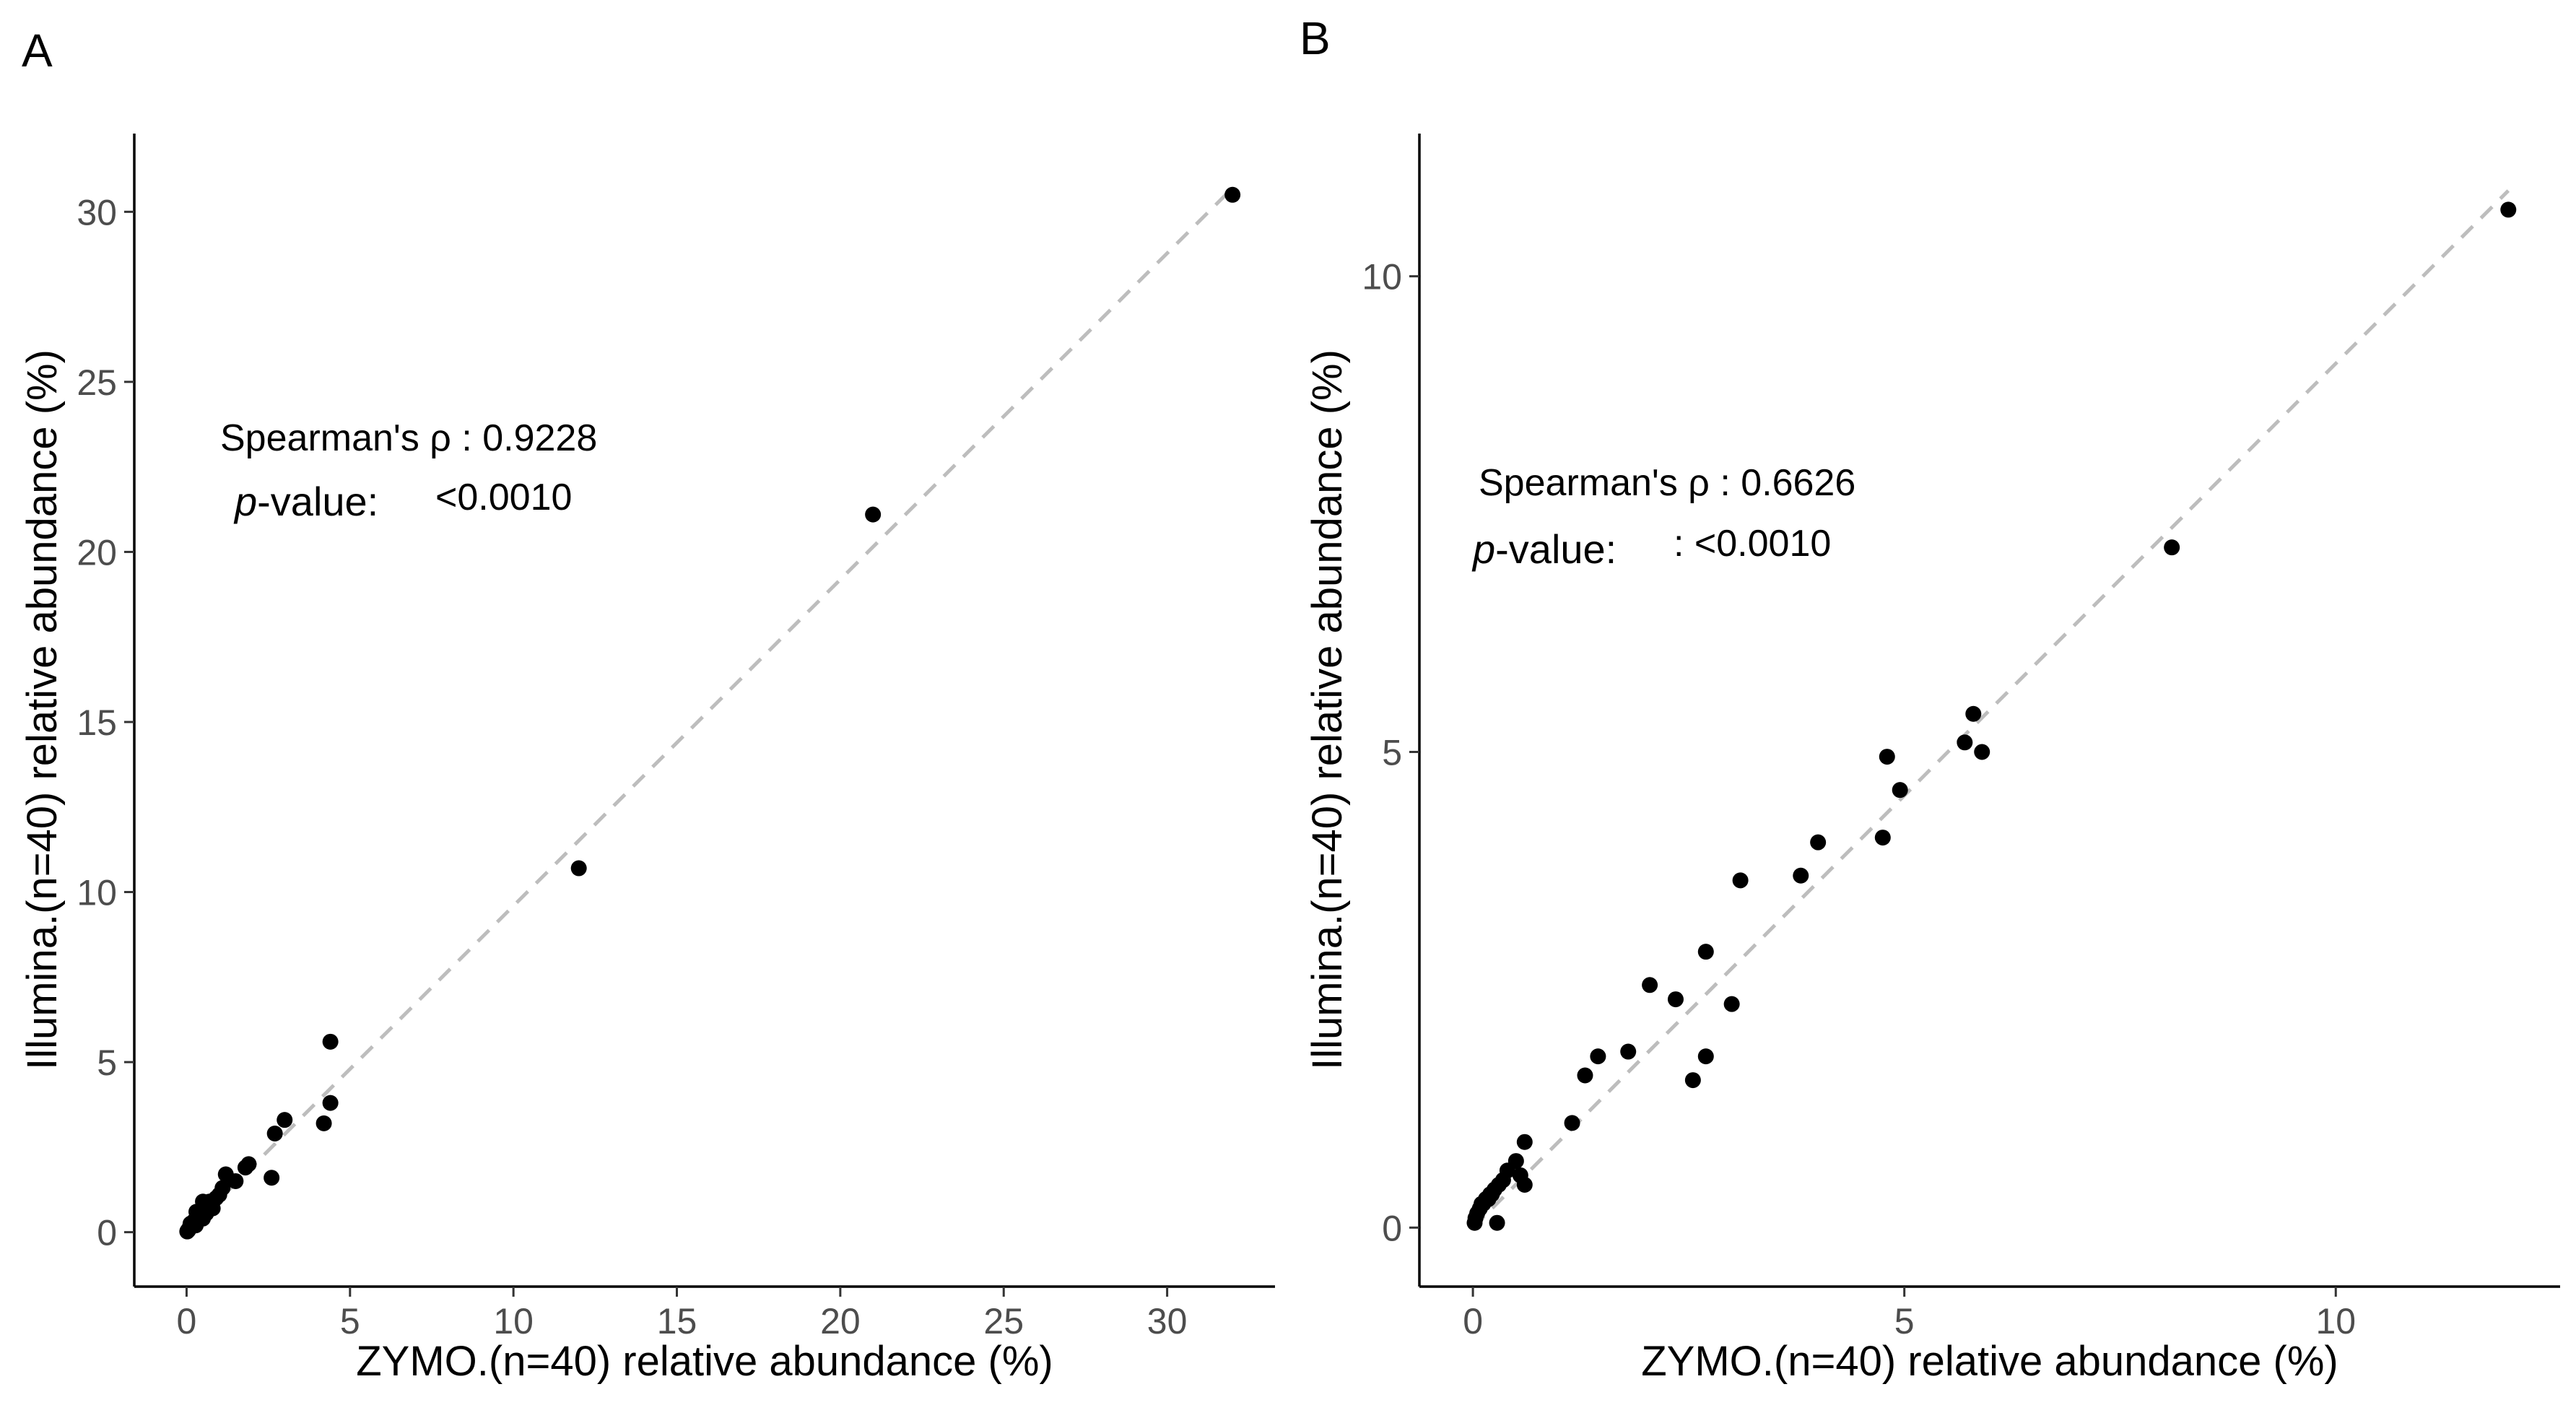 The image size is (2576, 1405). Describe the element at coordinates (1392, 1228) in the screenshot. I see `panel-b-y-tick-label: 0` at that location.